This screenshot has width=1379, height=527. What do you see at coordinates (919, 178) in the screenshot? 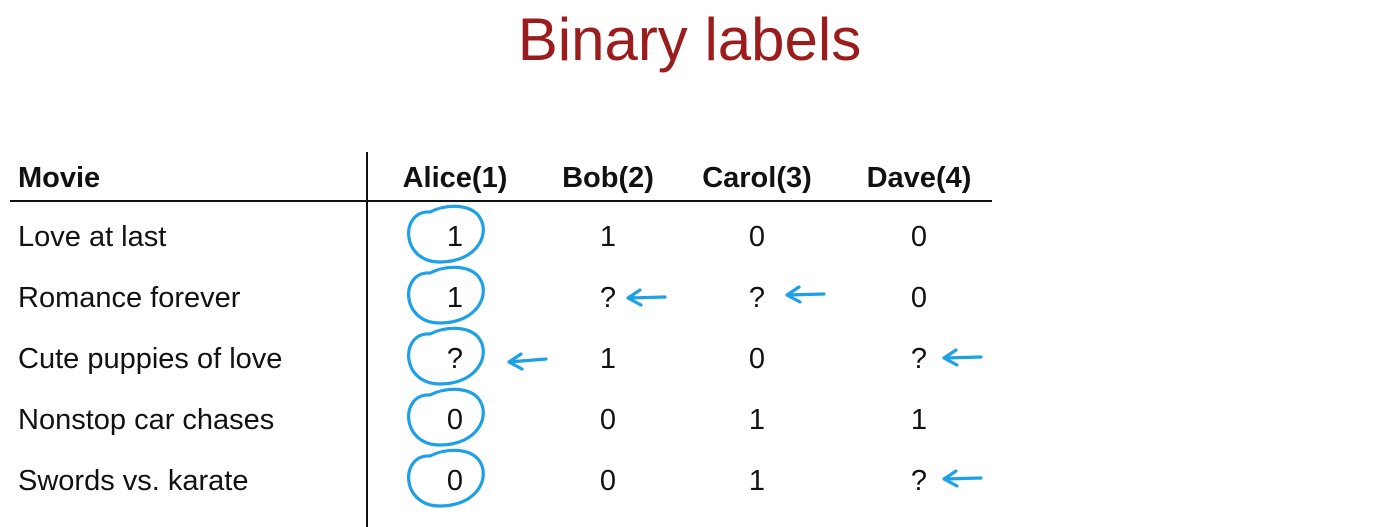
I see `header-dave: Dave(4)` at bounding box center [919, 178].